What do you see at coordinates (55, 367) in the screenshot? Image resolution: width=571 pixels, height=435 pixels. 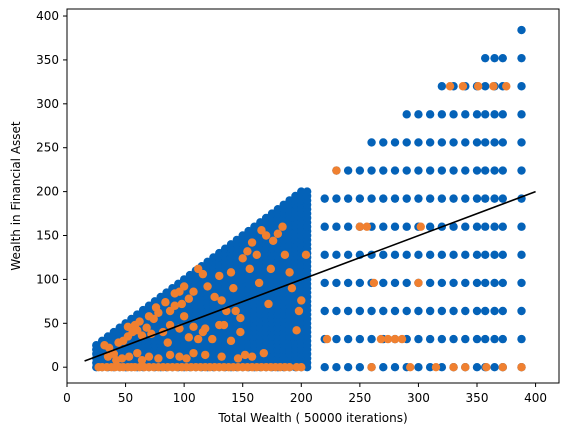 I see `y-tick-label: 0` at bounding box center [55, 367].